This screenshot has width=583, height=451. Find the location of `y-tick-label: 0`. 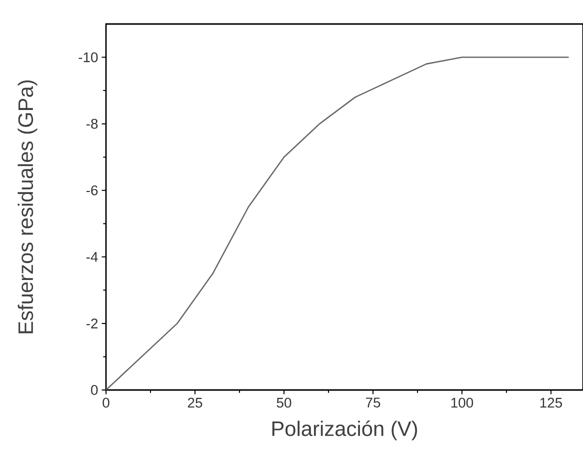

y-tick-label: 0 is located at coordinates (94, 390).